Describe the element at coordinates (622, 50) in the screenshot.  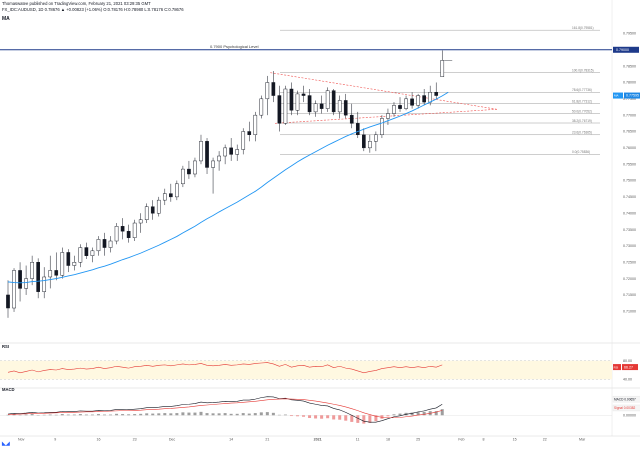
I see `level-axis-label: 0.79000` at that location.